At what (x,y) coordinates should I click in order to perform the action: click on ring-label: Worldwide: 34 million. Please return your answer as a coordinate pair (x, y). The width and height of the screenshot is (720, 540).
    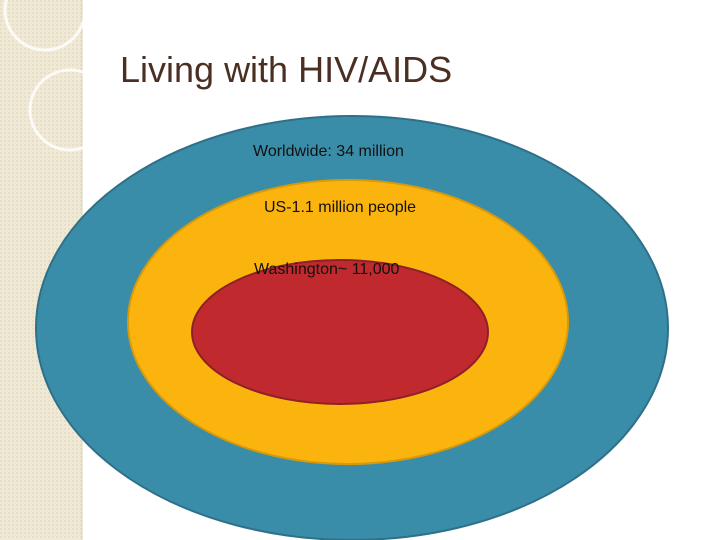
    Looking at the image, I should click on (328, 151).